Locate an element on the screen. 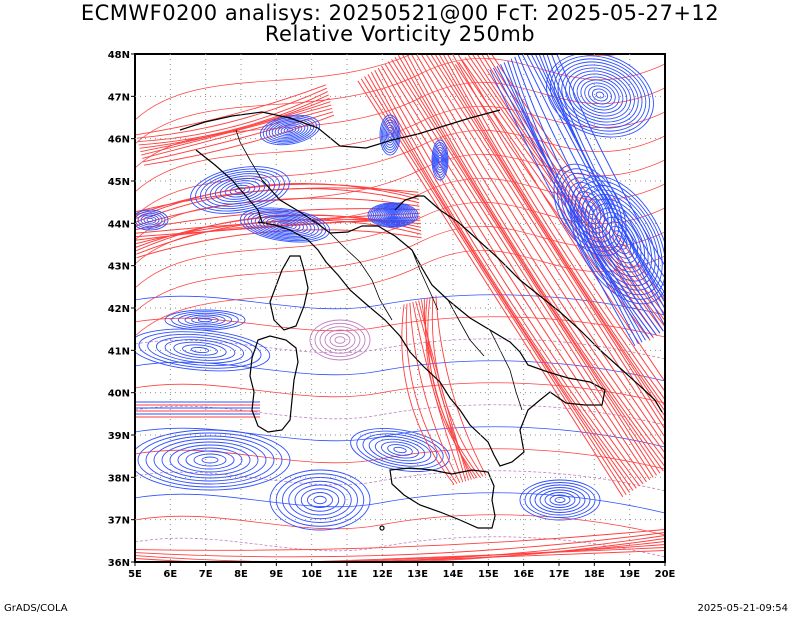  lat-tick-label: 38N is located at coordinates (119, 478).